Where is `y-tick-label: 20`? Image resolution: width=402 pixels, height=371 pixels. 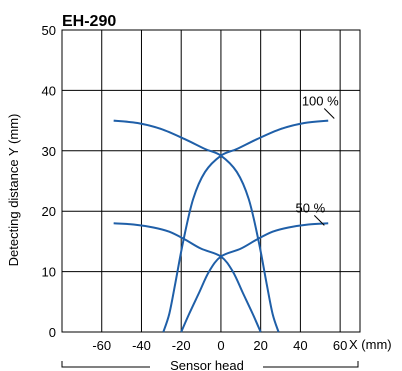
y-tick-label: 20 is located at coordinates (49, 211).